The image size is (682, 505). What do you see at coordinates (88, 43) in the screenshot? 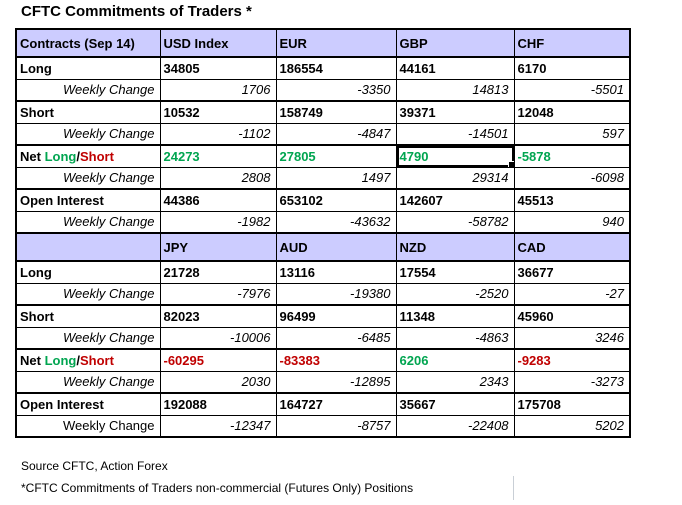
I see `header-cell-contracts-sep-14: Contracts (Sep 14)` at bounding box center [88, 43].